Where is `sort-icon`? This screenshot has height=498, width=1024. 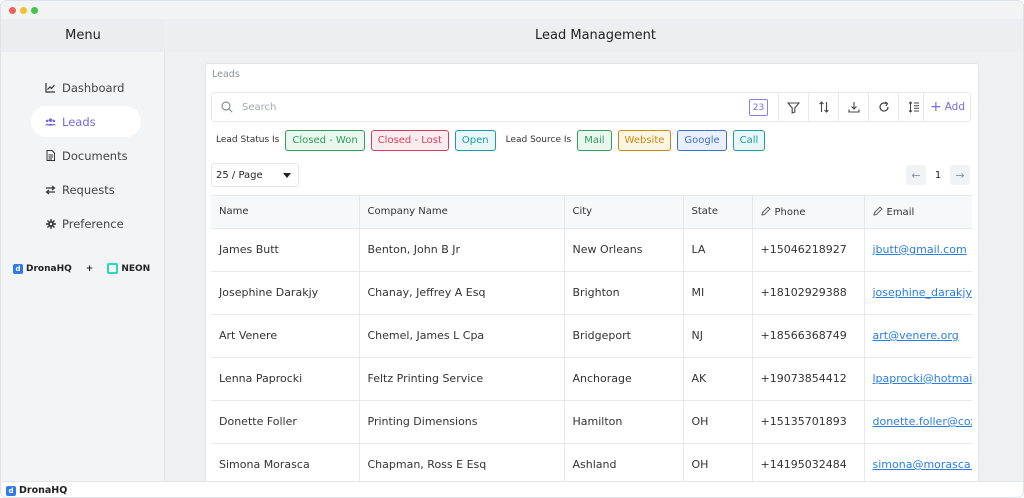 sort-icon is located at coordinates (823, 107).